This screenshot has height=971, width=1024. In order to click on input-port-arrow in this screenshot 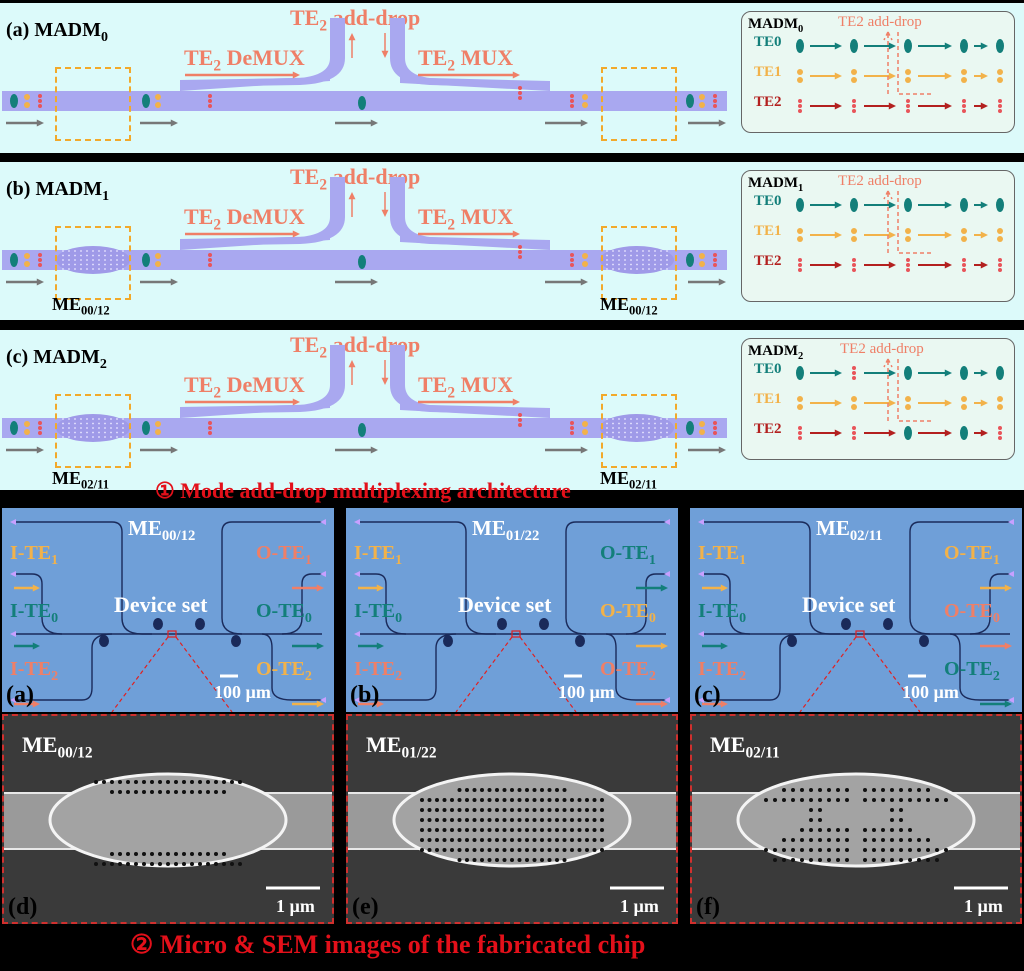, I will do `click(27, 704)`.